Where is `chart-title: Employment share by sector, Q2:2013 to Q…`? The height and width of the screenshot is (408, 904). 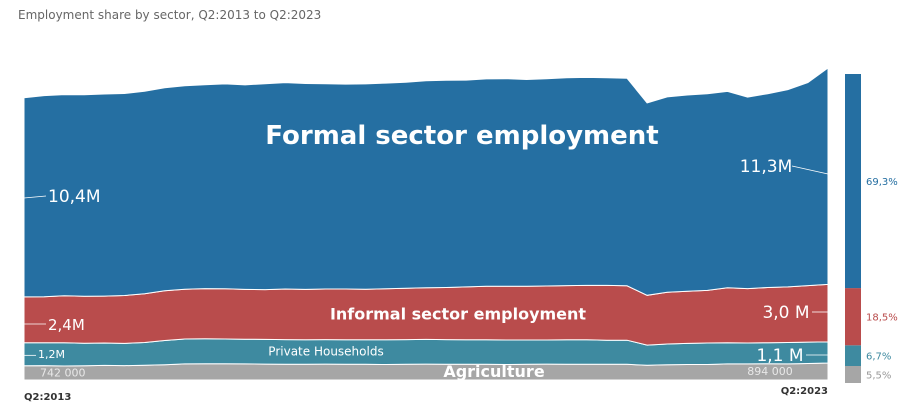
chart-title: Employment share by sector, Q2:2013 to Q… is located at coordinates (170, 15).